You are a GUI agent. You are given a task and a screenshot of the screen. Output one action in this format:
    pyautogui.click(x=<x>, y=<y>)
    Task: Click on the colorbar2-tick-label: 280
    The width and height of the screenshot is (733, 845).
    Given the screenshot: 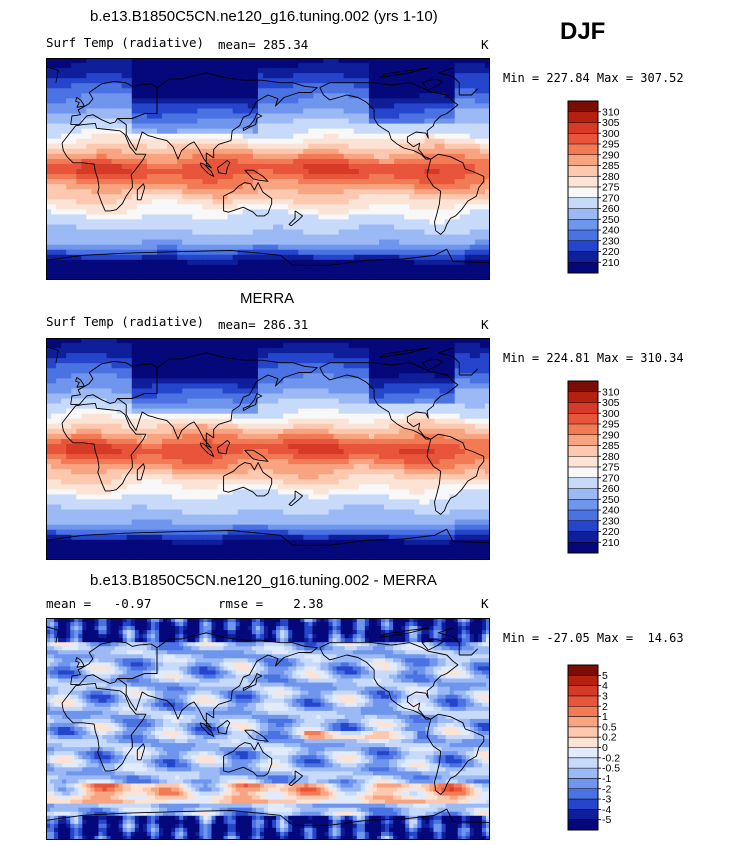 What is the action you would take?
    pyautogui.click(x=611, y=457)
    